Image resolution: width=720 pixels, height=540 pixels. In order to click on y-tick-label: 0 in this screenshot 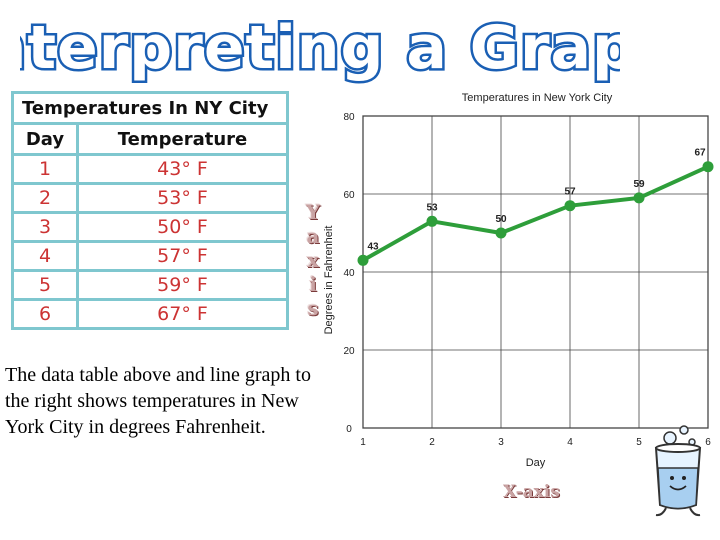, I will do `click(349, 429)`.